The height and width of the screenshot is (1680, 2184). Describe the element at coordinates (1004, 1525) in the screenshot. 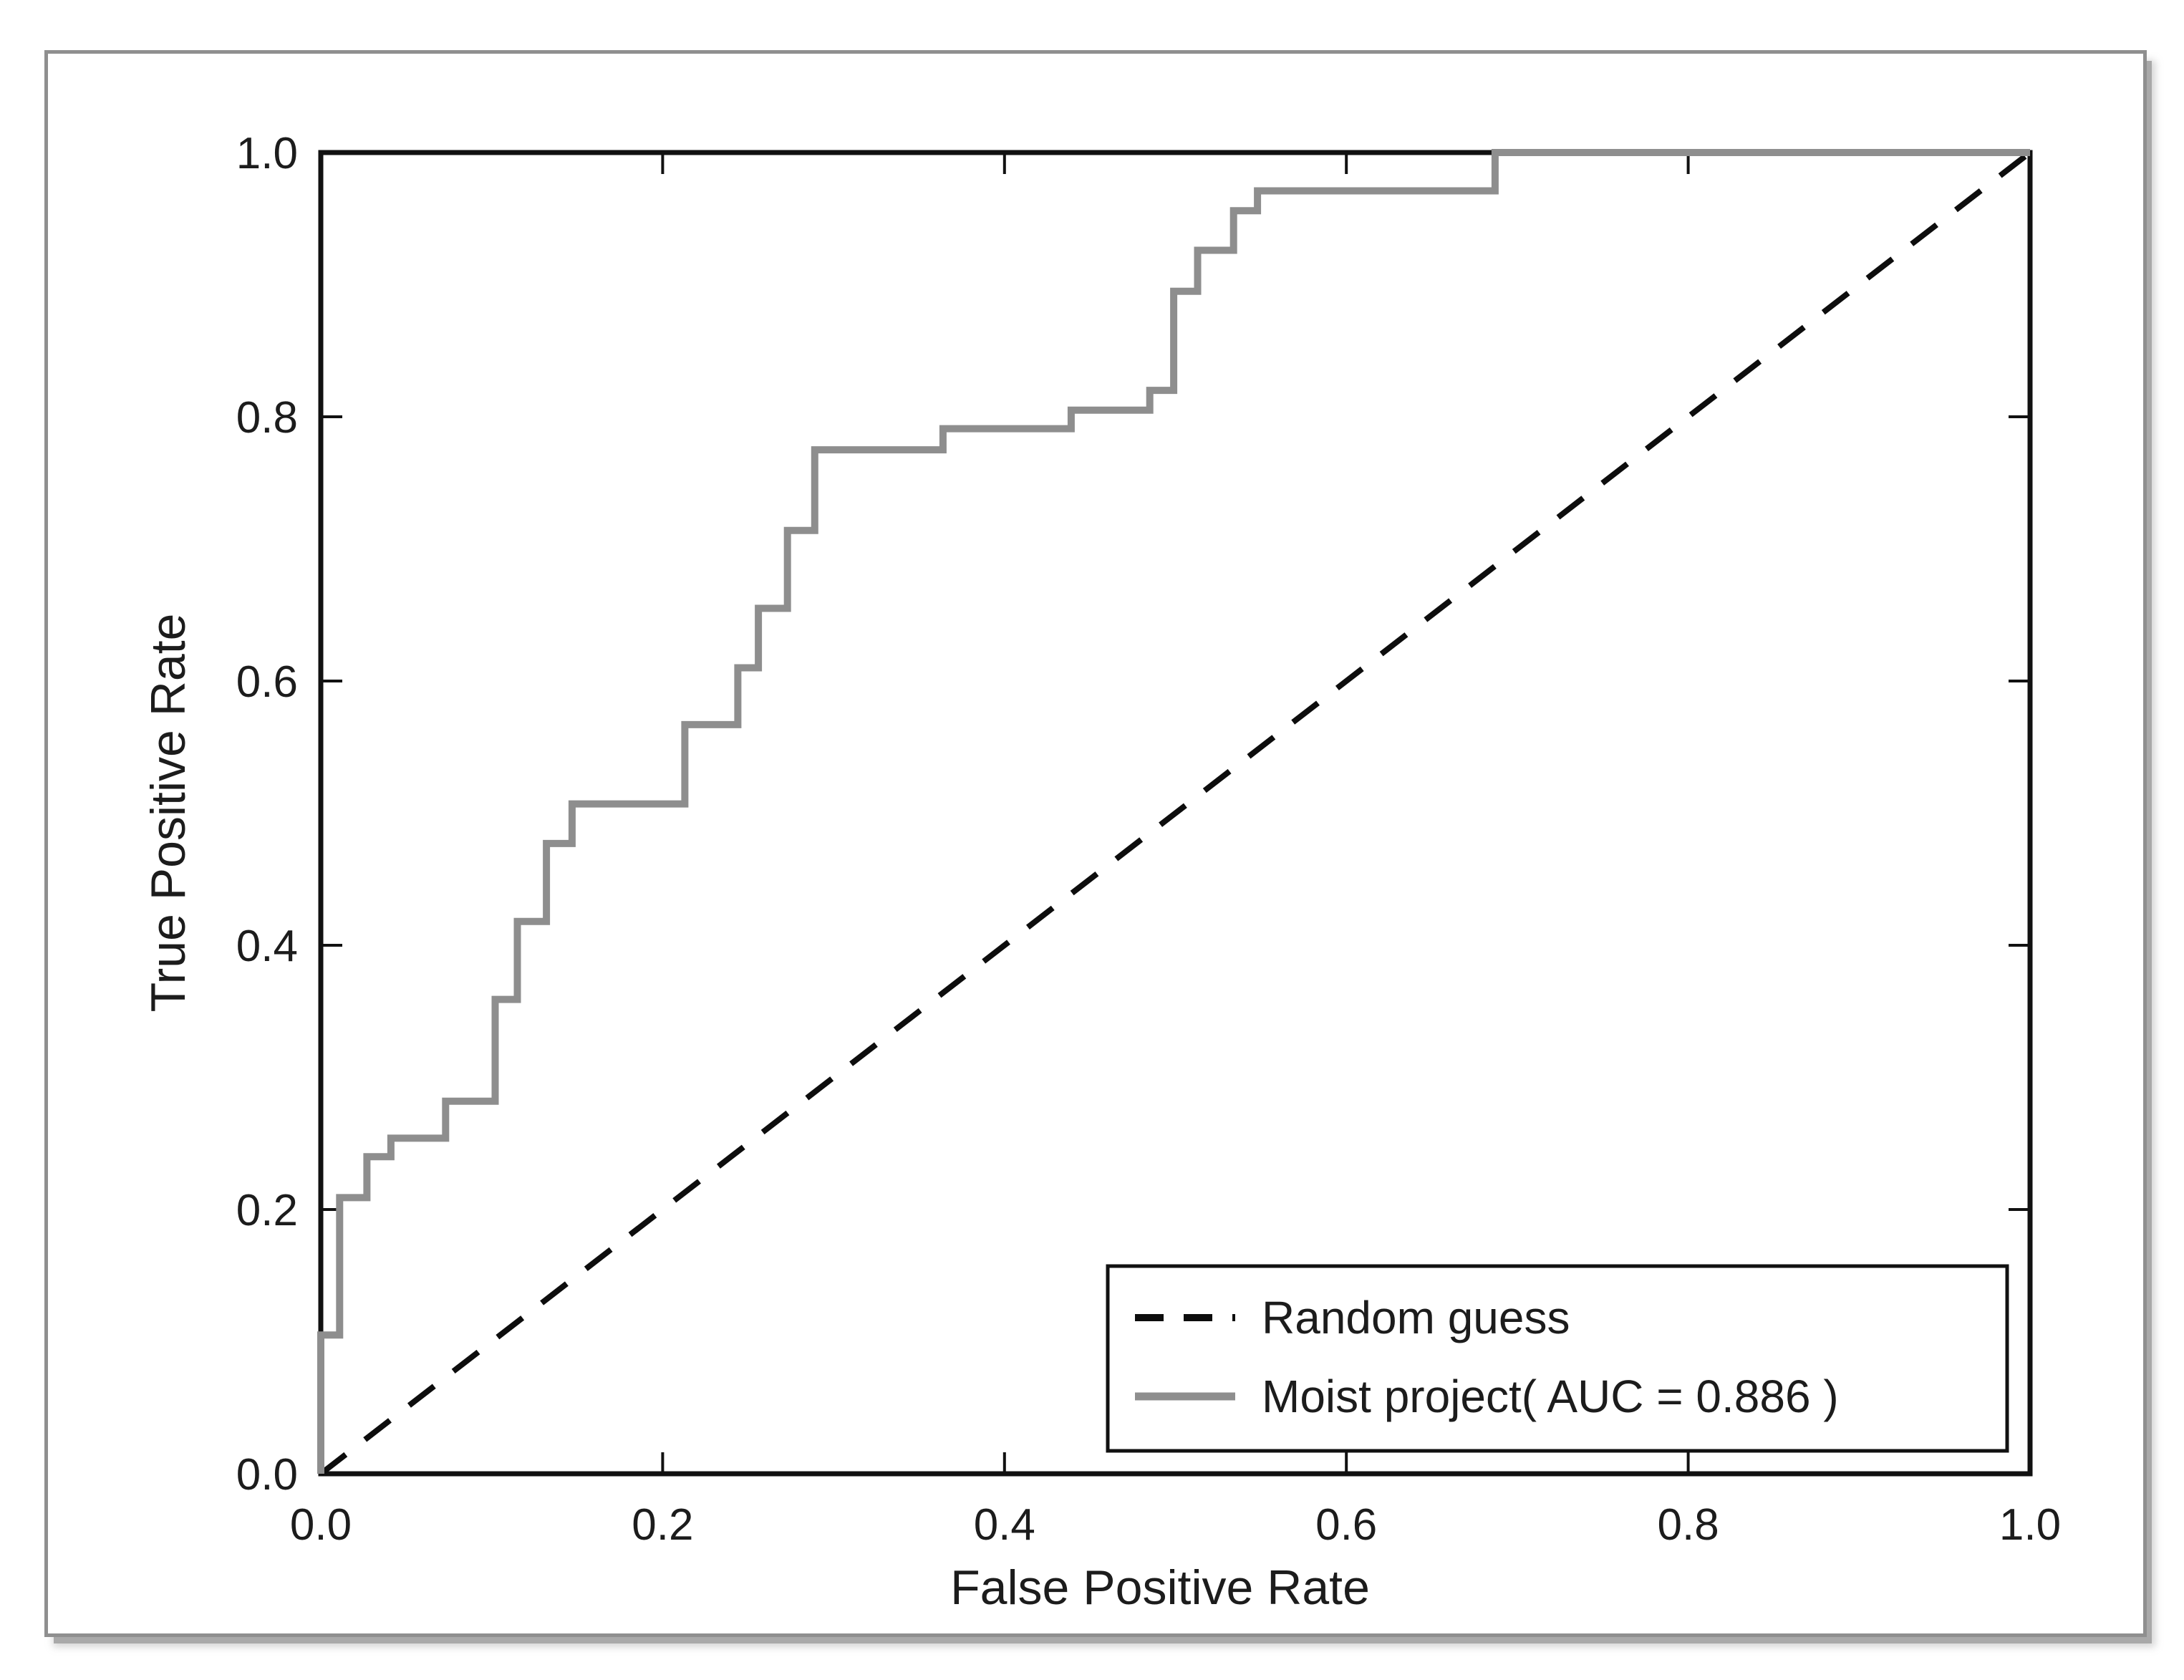

I see `x-tick-label: 0.4` at that location.